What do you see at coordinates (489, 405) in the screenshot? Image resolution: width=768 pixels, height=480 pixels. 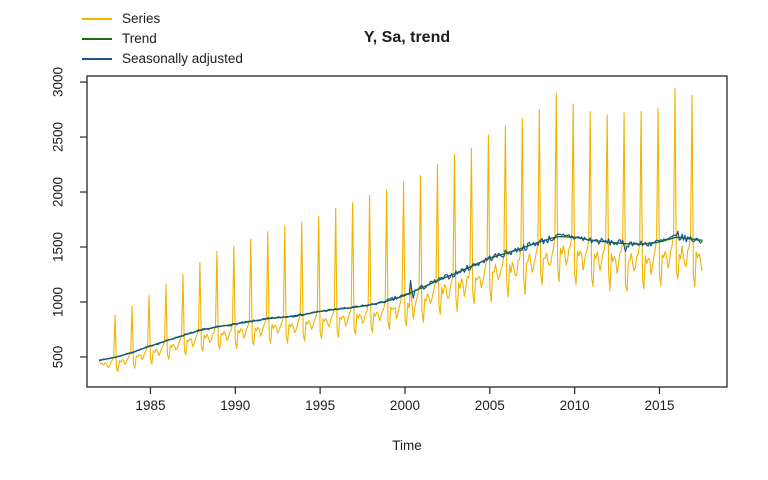 I see `x-tick-label: 2005` at bounding box center [489, 405].